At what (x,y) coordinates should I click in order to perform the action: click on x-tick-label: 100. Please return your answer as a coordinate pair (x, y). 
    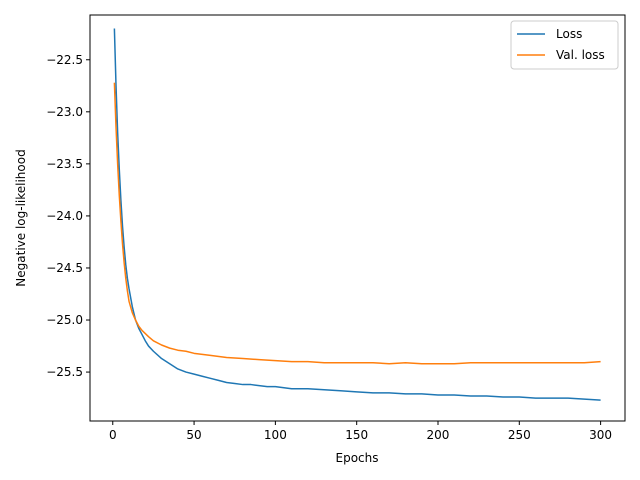
    Looking at the image, I should click on (275, 435).